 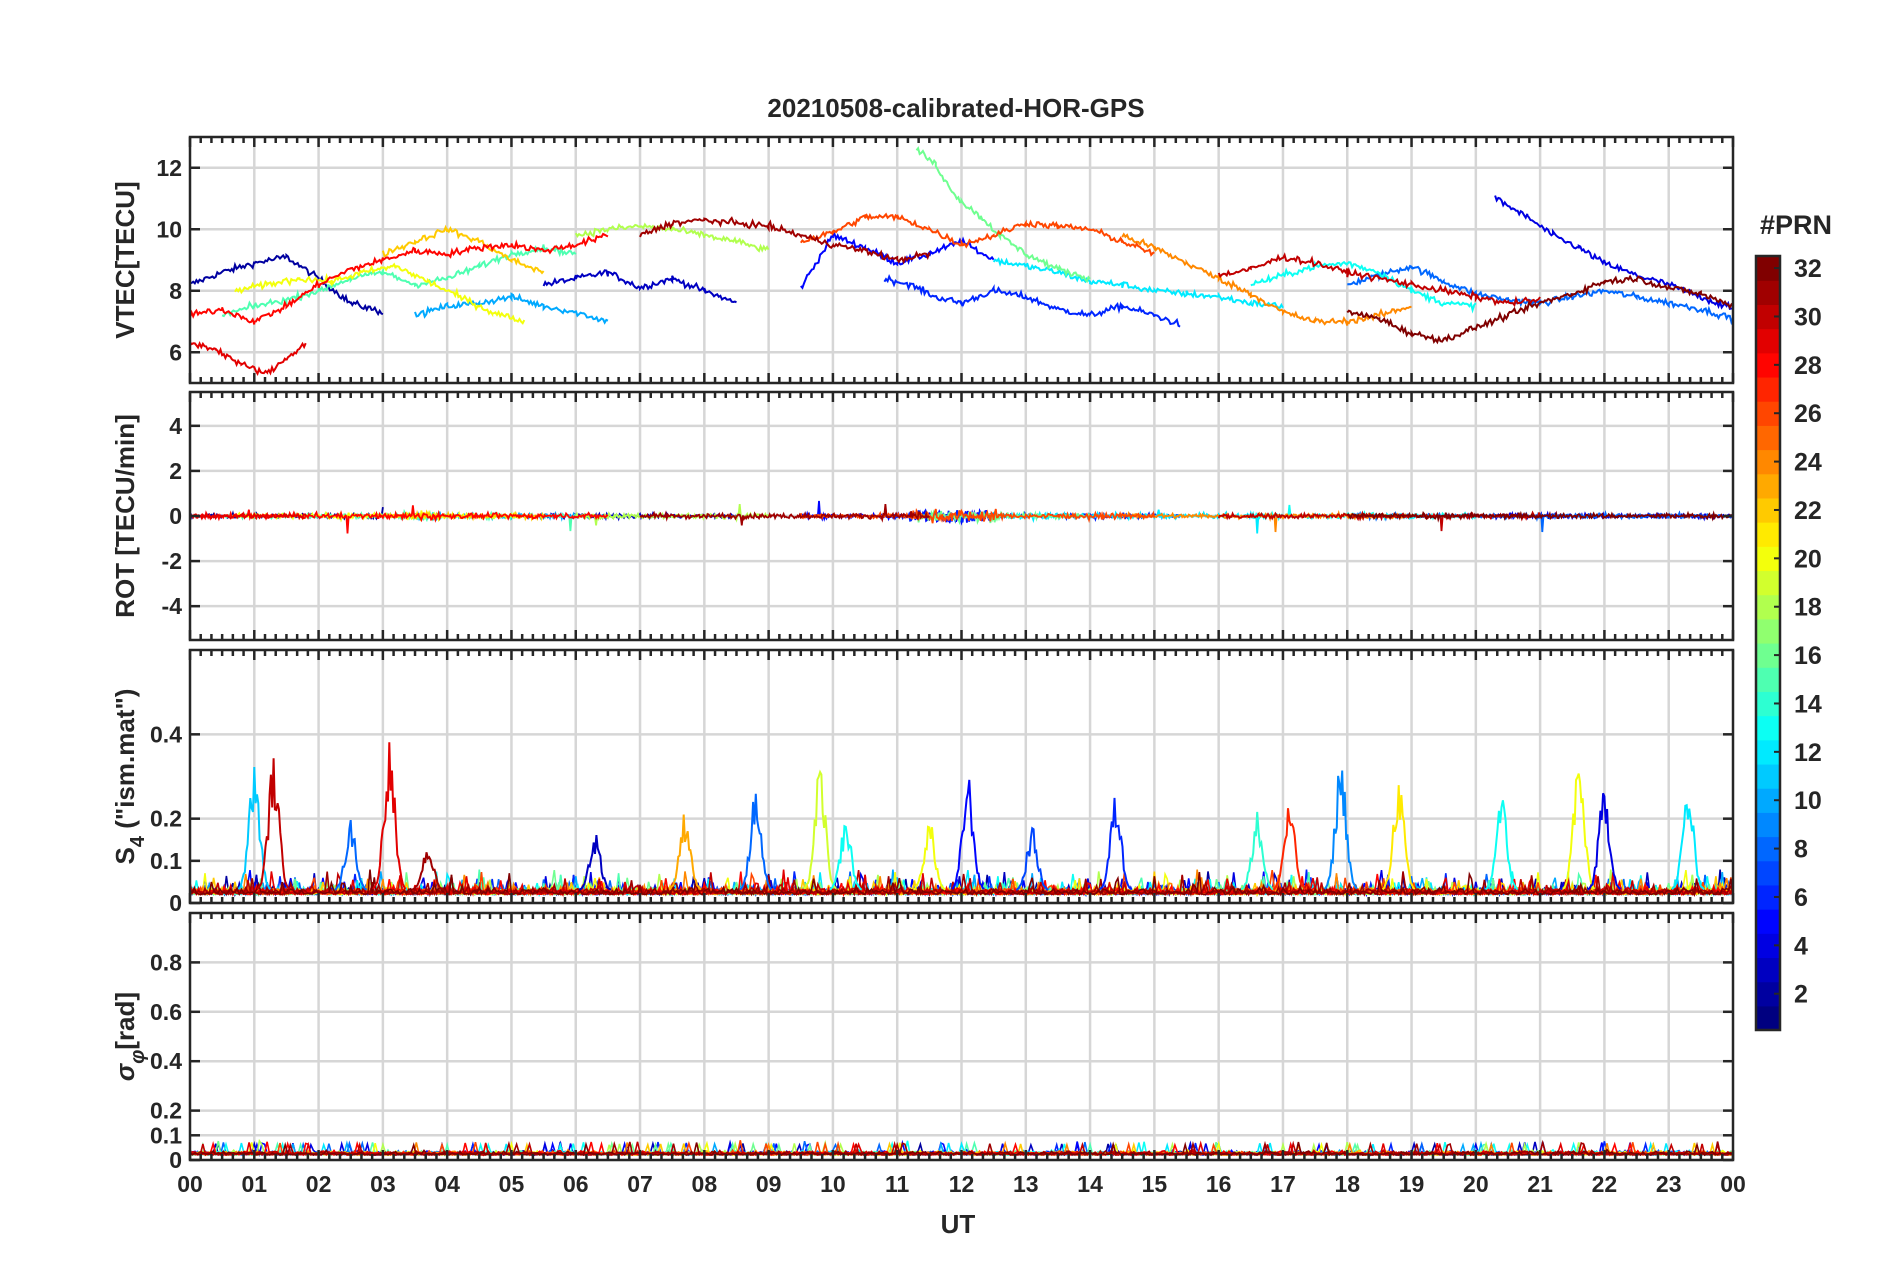 I want to click on x-axis-label: UT, so click(x=958, y=1224).